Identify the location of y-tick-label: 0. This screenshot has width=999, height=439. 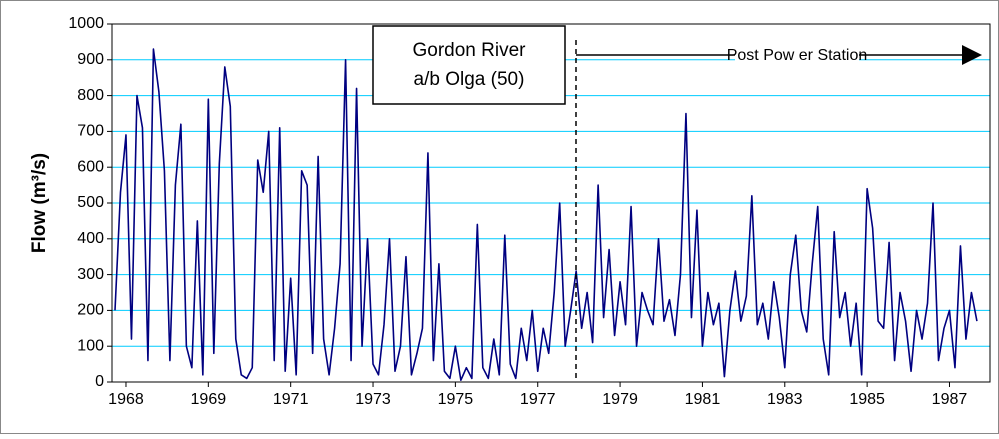
(99, 381).